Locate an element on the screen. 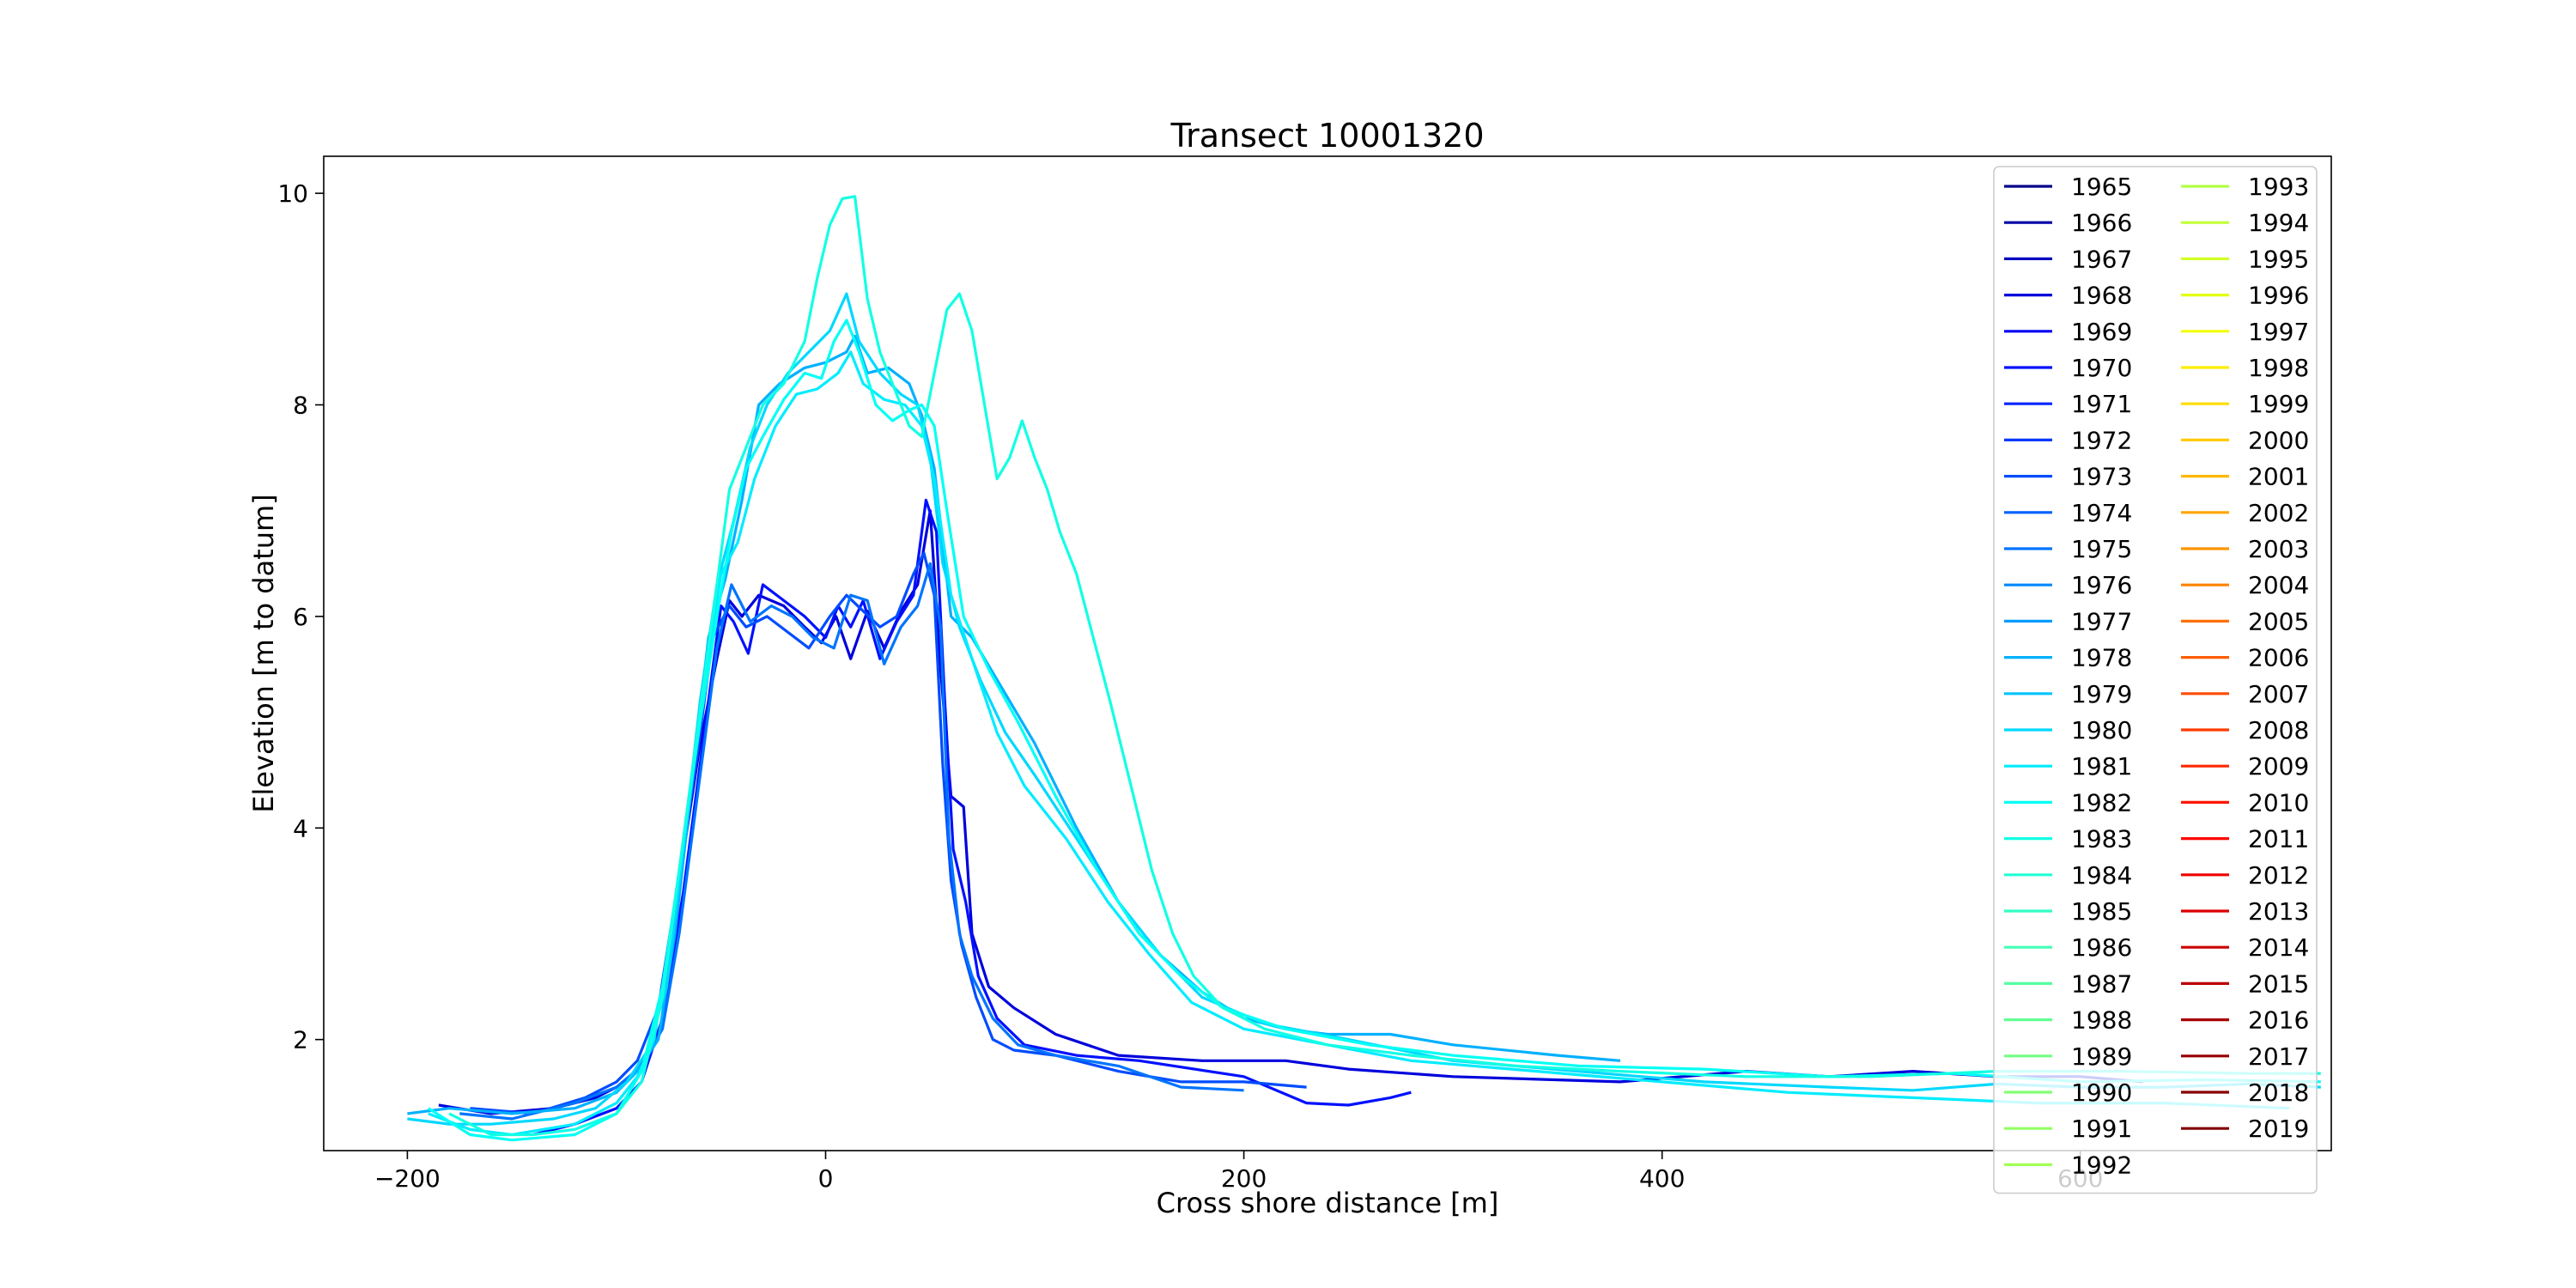  legend-label: 2013 is located at coordinates (2279, 911).